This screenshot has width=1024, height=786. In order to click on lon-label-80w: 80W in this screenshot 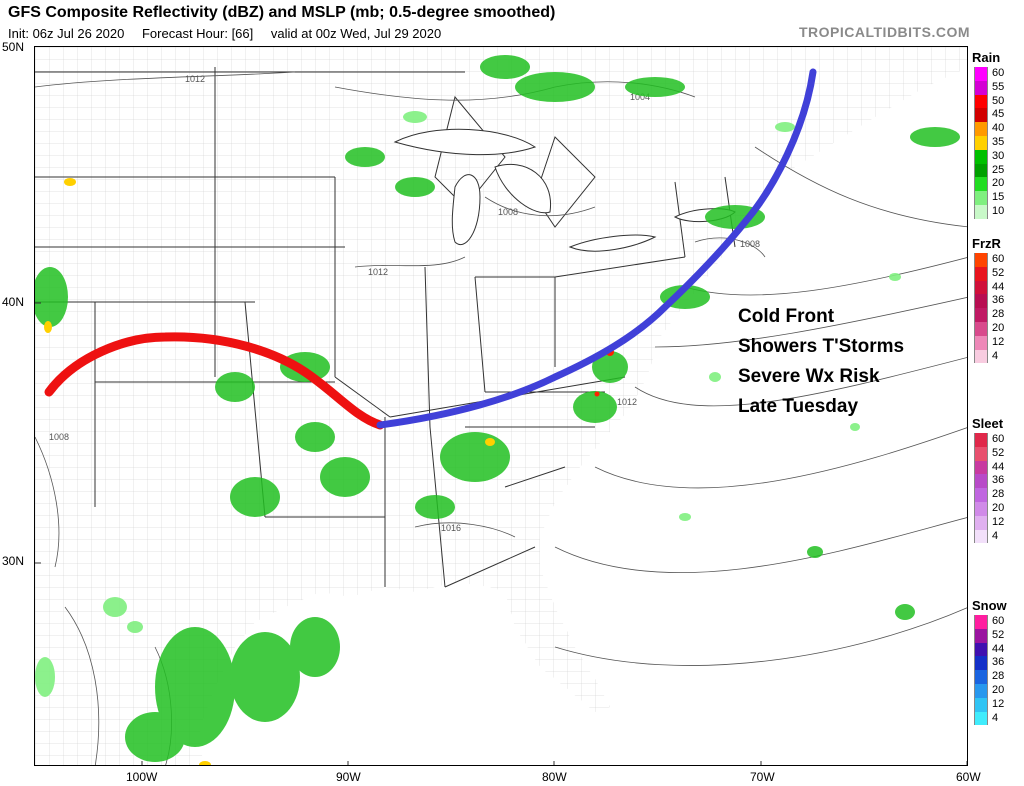, I will do `click(554, 777)`.